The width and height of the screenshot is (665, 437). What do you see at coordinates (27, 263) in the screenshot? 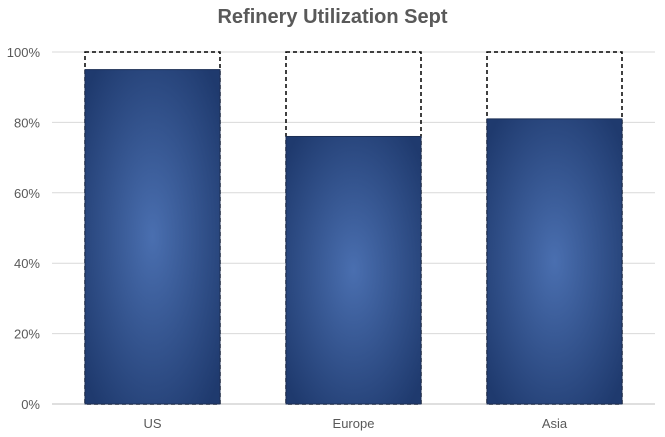
I see `y-tick-label: 40%` at bounding box center [27, 263].